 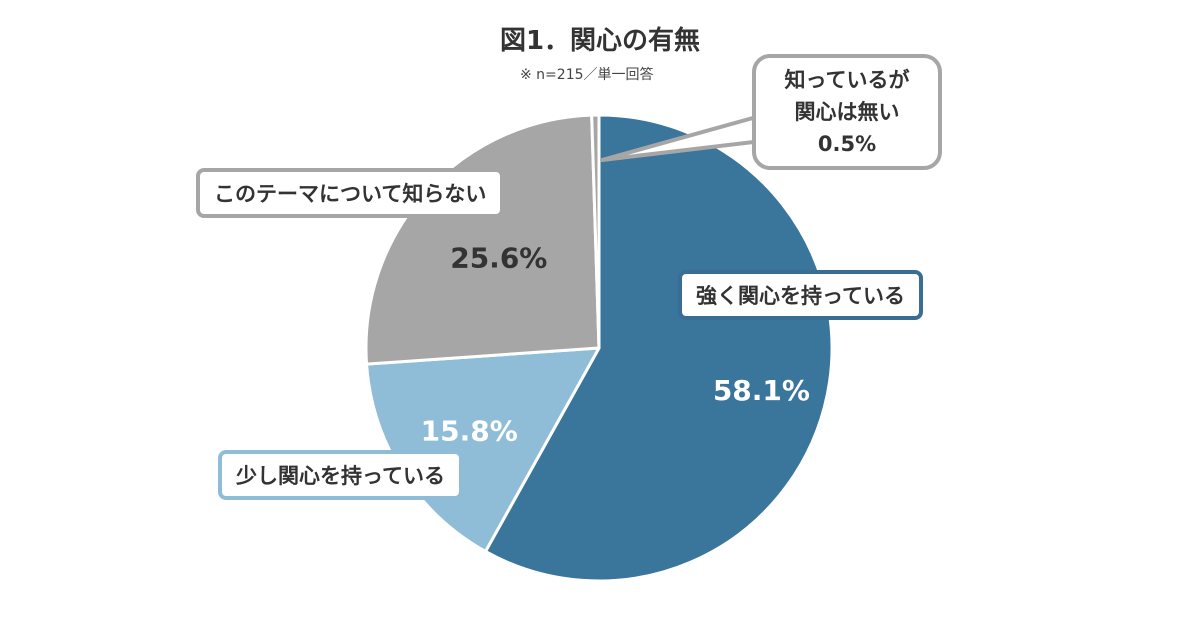 What do you see at coordinates (600, 41) in the screenshot?
I see `chart-title: 図1．関心の有無` at bounding box center [600, 41].